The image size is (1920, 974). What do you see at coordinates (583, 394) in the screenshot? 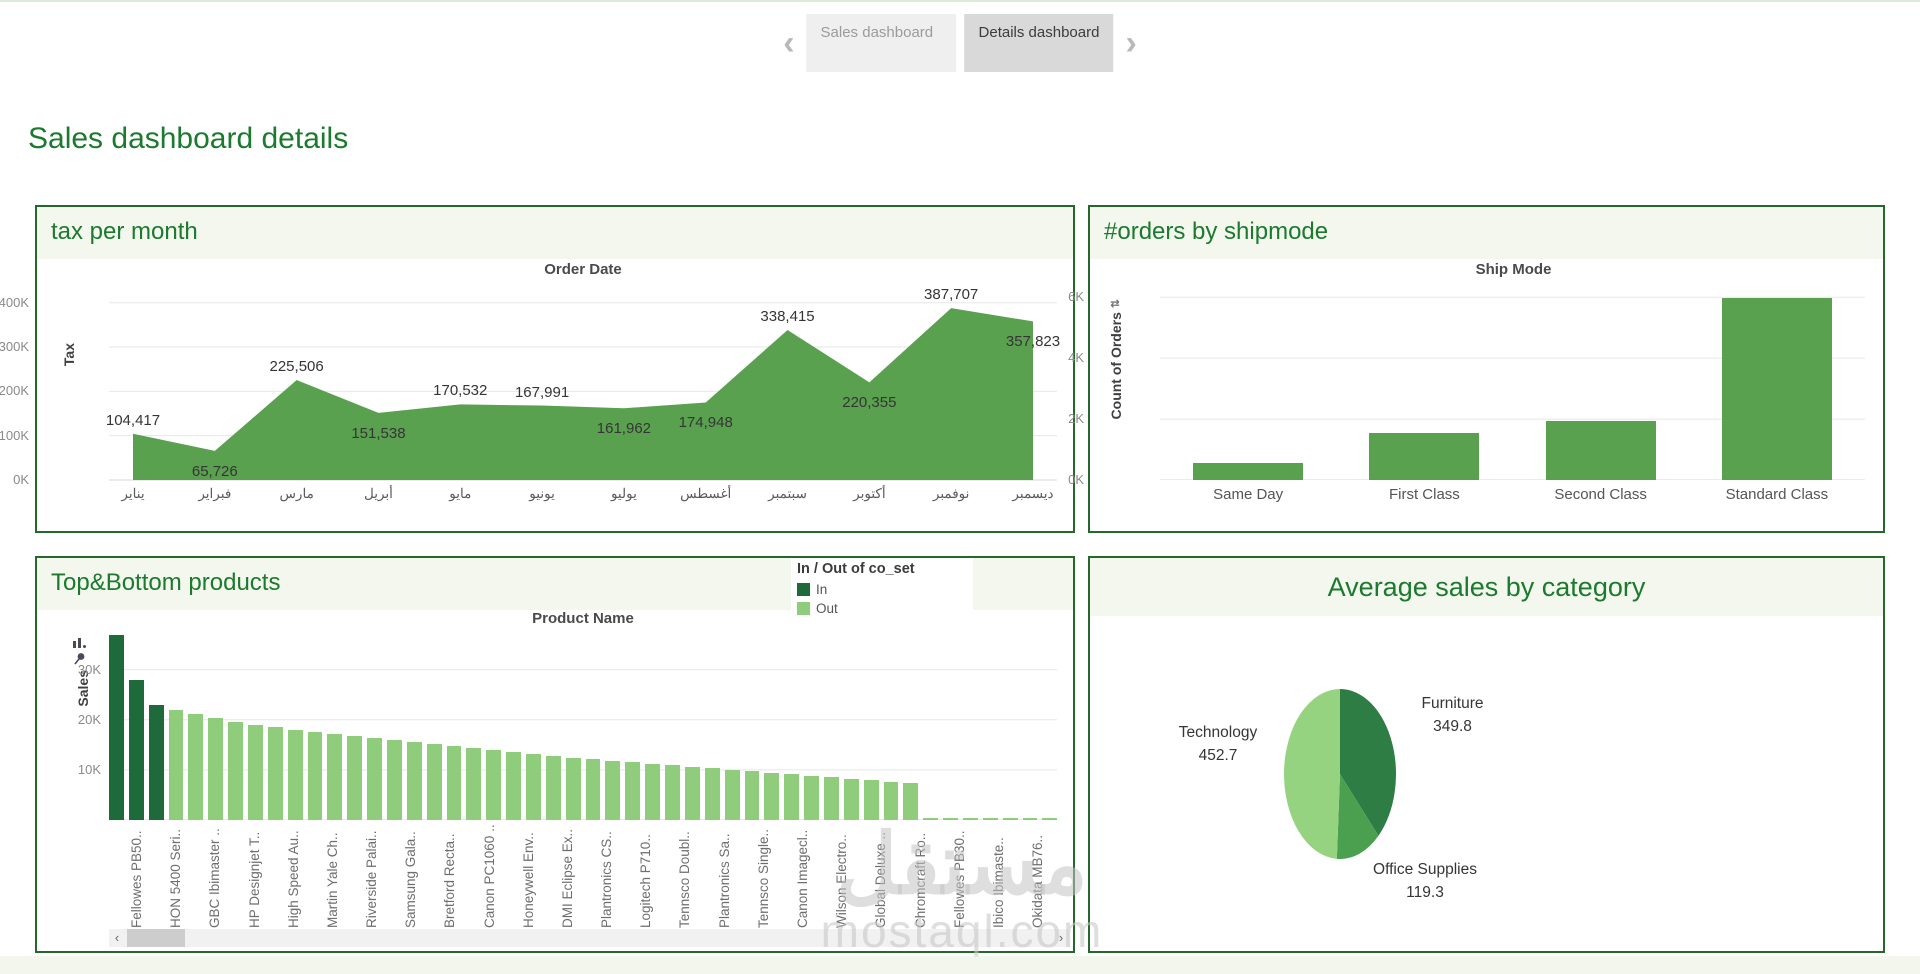
I see `tax-area-mark` at bounding box center [583, 394].